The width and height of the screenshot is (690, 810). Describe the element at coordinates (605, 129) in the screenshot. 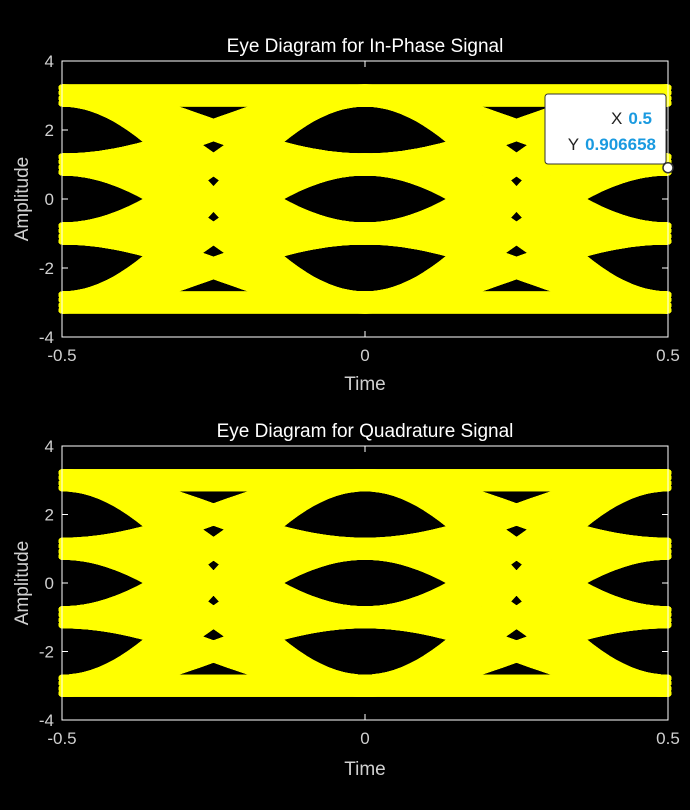

I see `datatip-box` at that location.